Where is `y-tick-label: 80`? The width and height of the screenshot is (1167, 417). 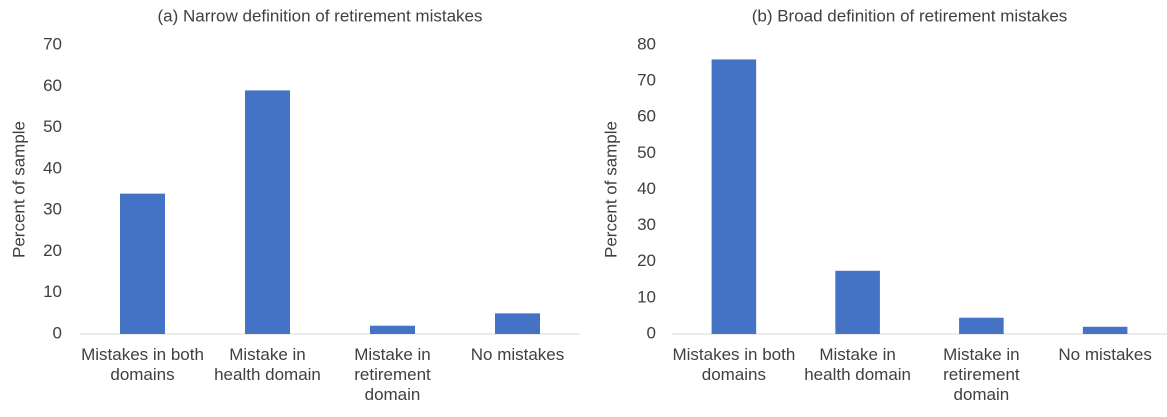 y-tick-label: 80 is located at coordinates (646, 43).